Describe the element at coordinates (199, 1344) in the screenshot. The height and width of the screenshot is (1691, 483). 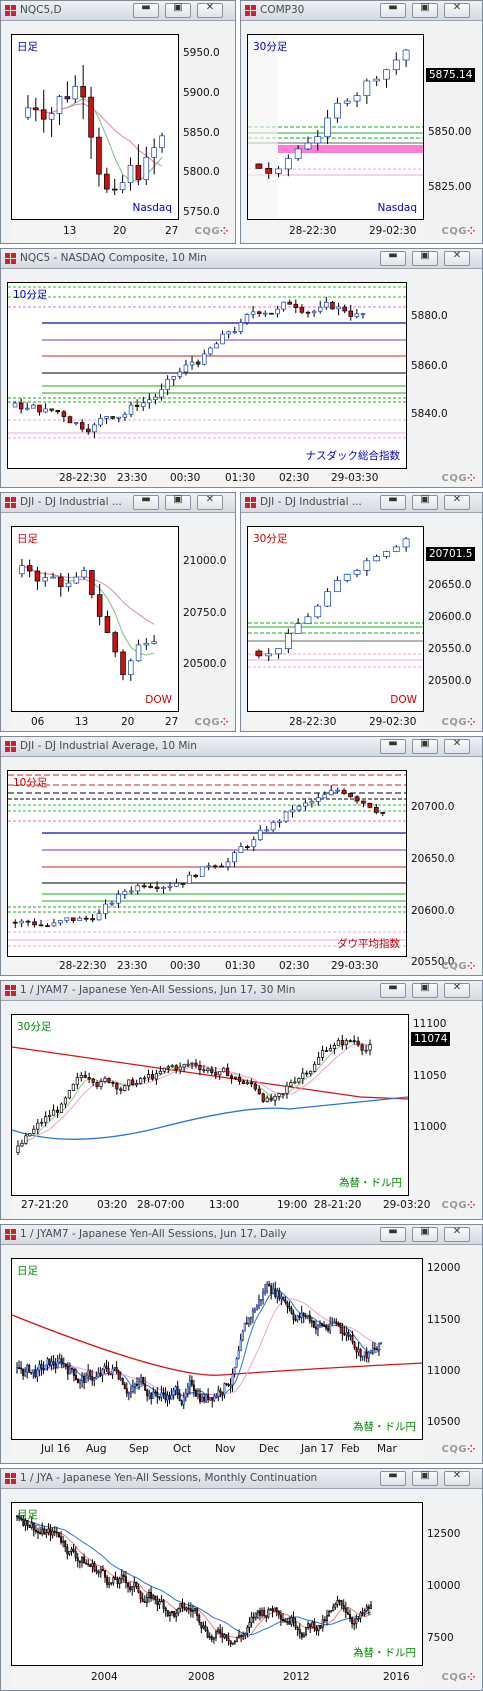
I see `moving-average-line` at that location.